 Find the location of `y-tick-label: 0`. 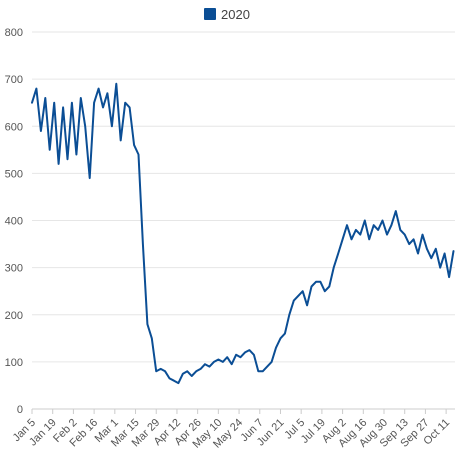

y-tick-label: 0 is located at coordinates (20, 410).